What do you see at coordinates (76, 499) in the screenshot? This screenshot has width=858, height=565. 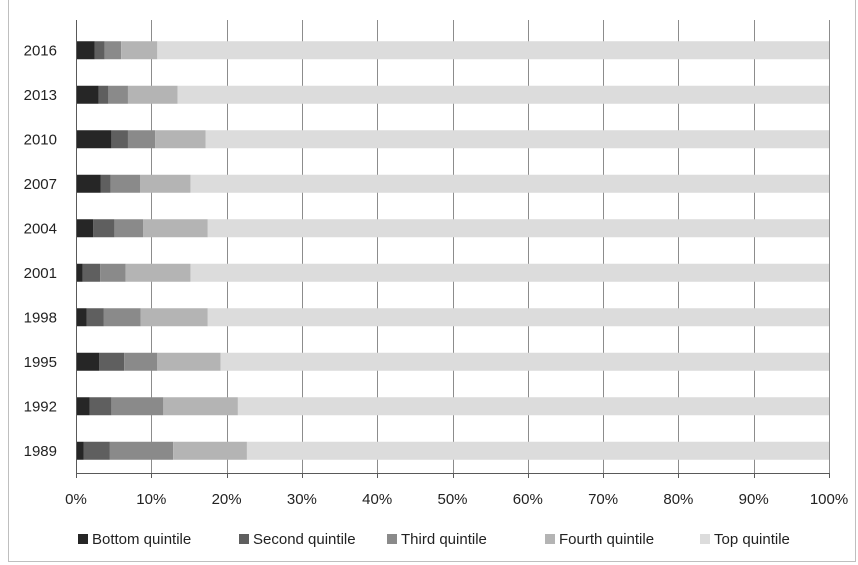 I see `x-tick-label: 0%` at bounding box center [76, 499].